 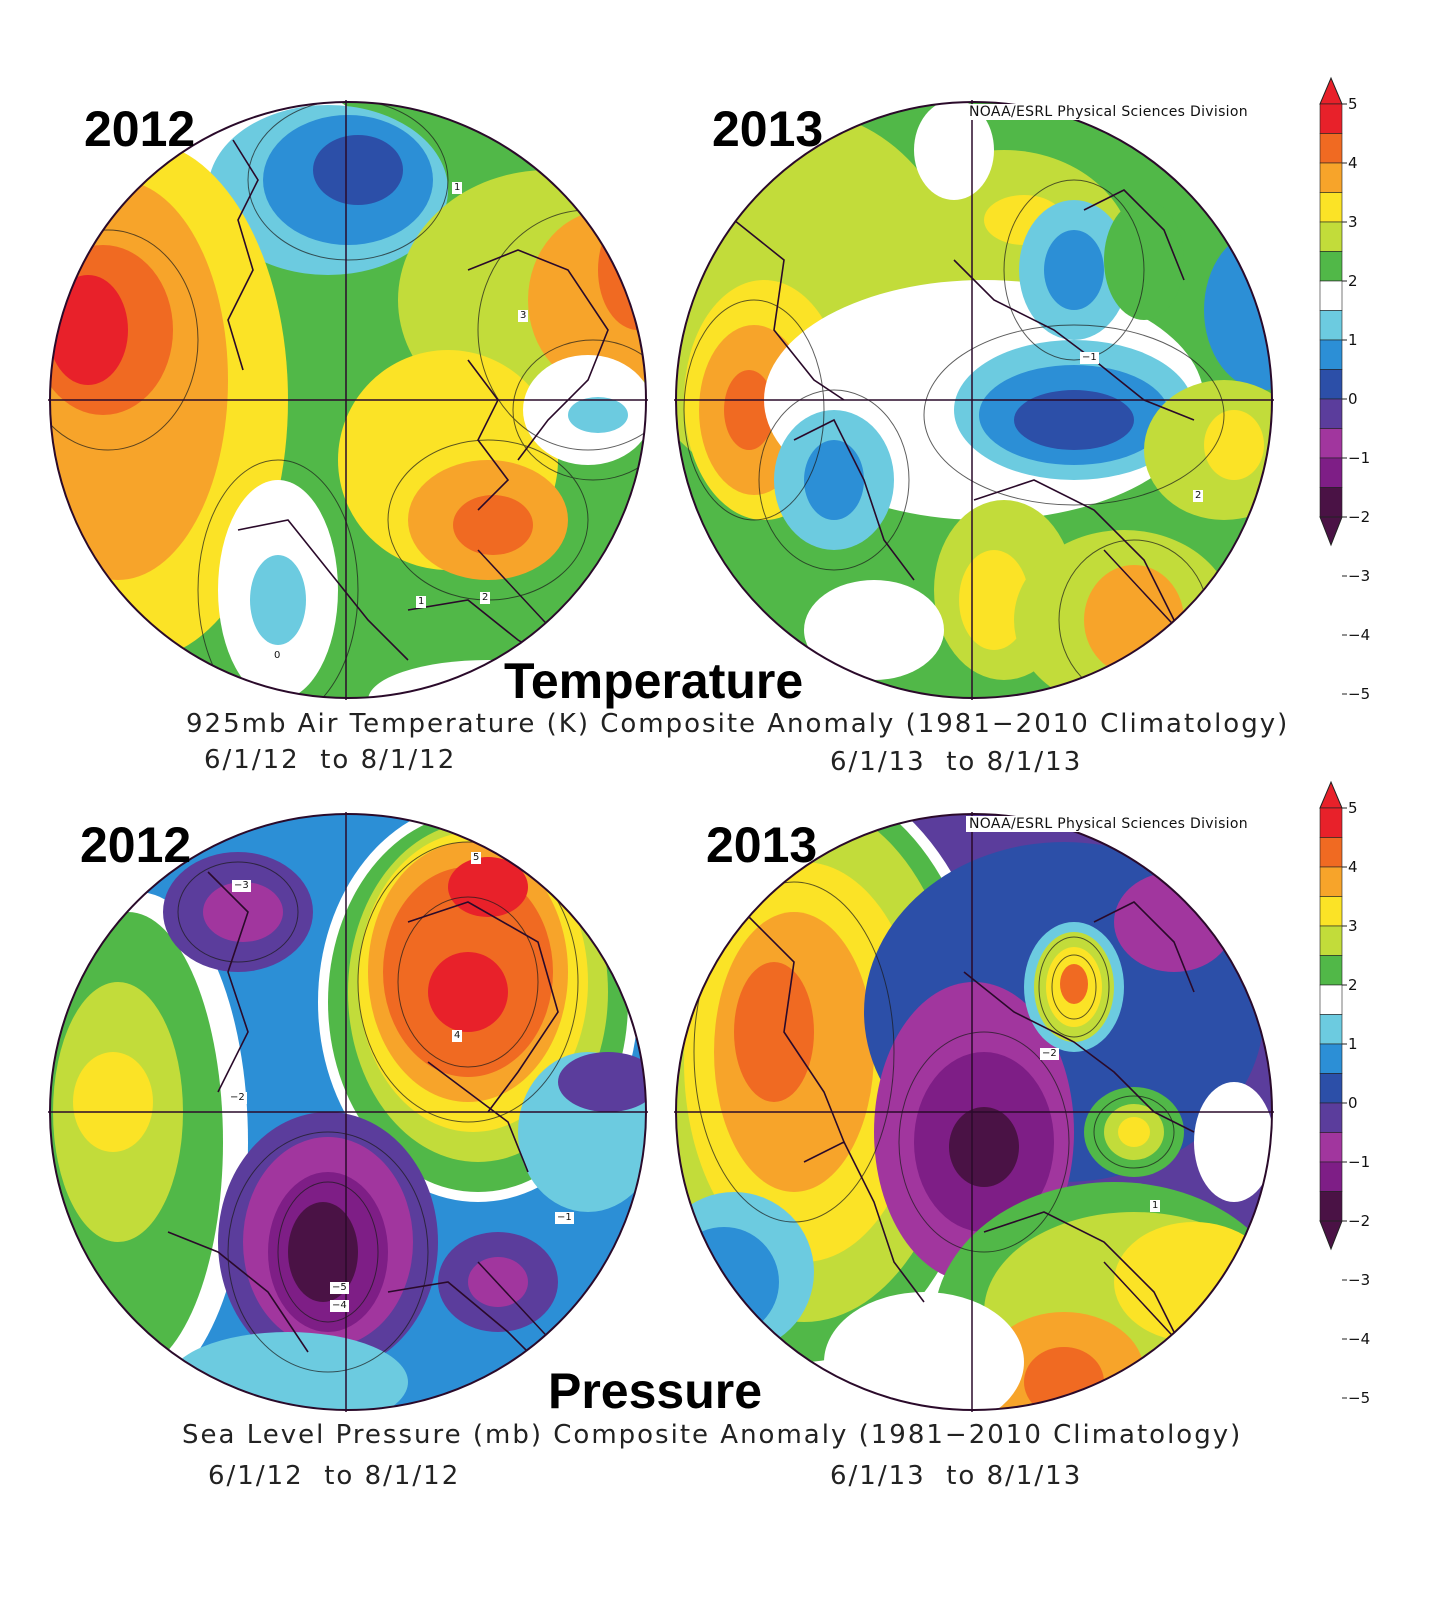 What do you see at coordinates (1344, 1093) in the screenshot?
I see `pressure-colorbar: 5 4 3 2 1 0 −1 −2 −3 −4 −5` at bounding box center [1344, 1093].